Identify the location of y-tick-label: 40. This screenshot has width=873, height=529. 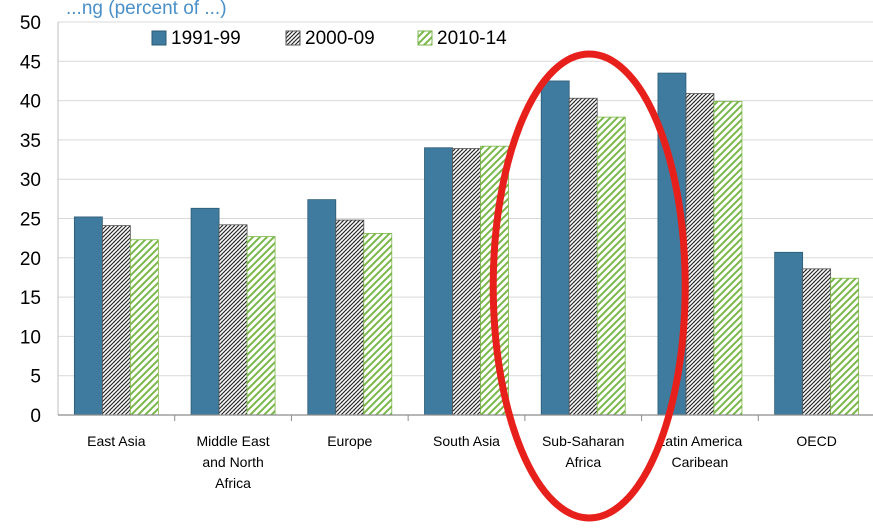
(30, 102).